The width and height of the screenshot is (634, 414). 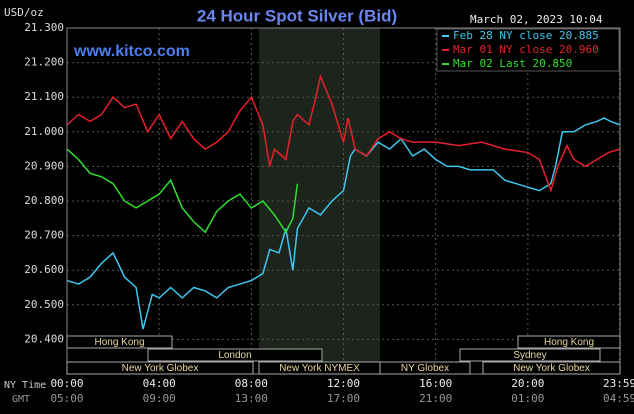 What do you see at coordinates (44, 304) in the screenshot?
I see `y-tick-label: 20.500` at bounding box center [44, 304].